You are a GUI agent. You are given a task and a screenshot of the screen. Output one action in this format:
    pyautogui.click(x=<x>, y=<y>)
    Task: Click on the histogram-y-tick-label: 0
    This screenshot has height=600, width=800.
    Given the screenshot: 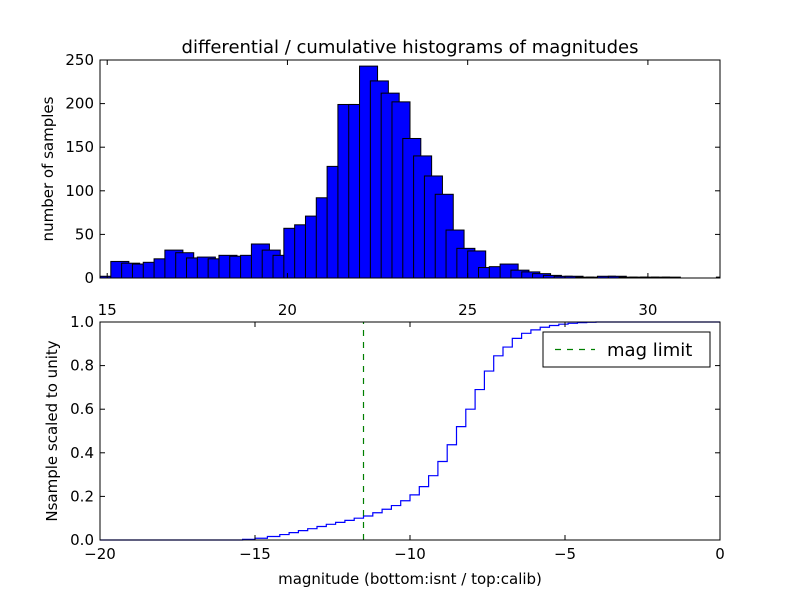 What is the action you would take?
    pyautogui.click(x=89, y=278)
    